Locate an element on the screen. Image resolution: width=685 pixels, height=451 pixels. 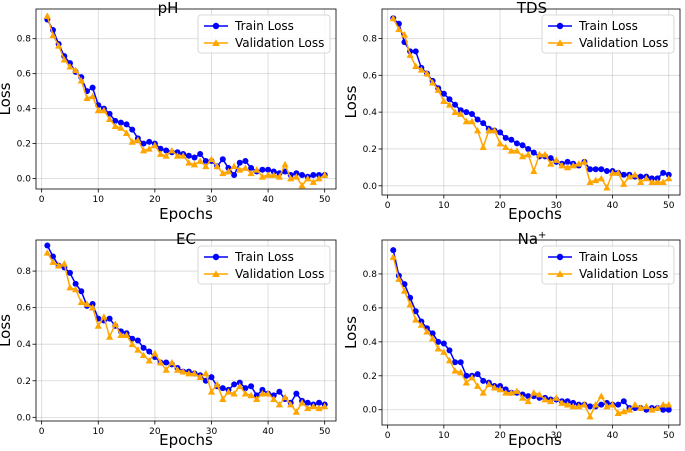
legend-marker is located at coordinates (216, 26).